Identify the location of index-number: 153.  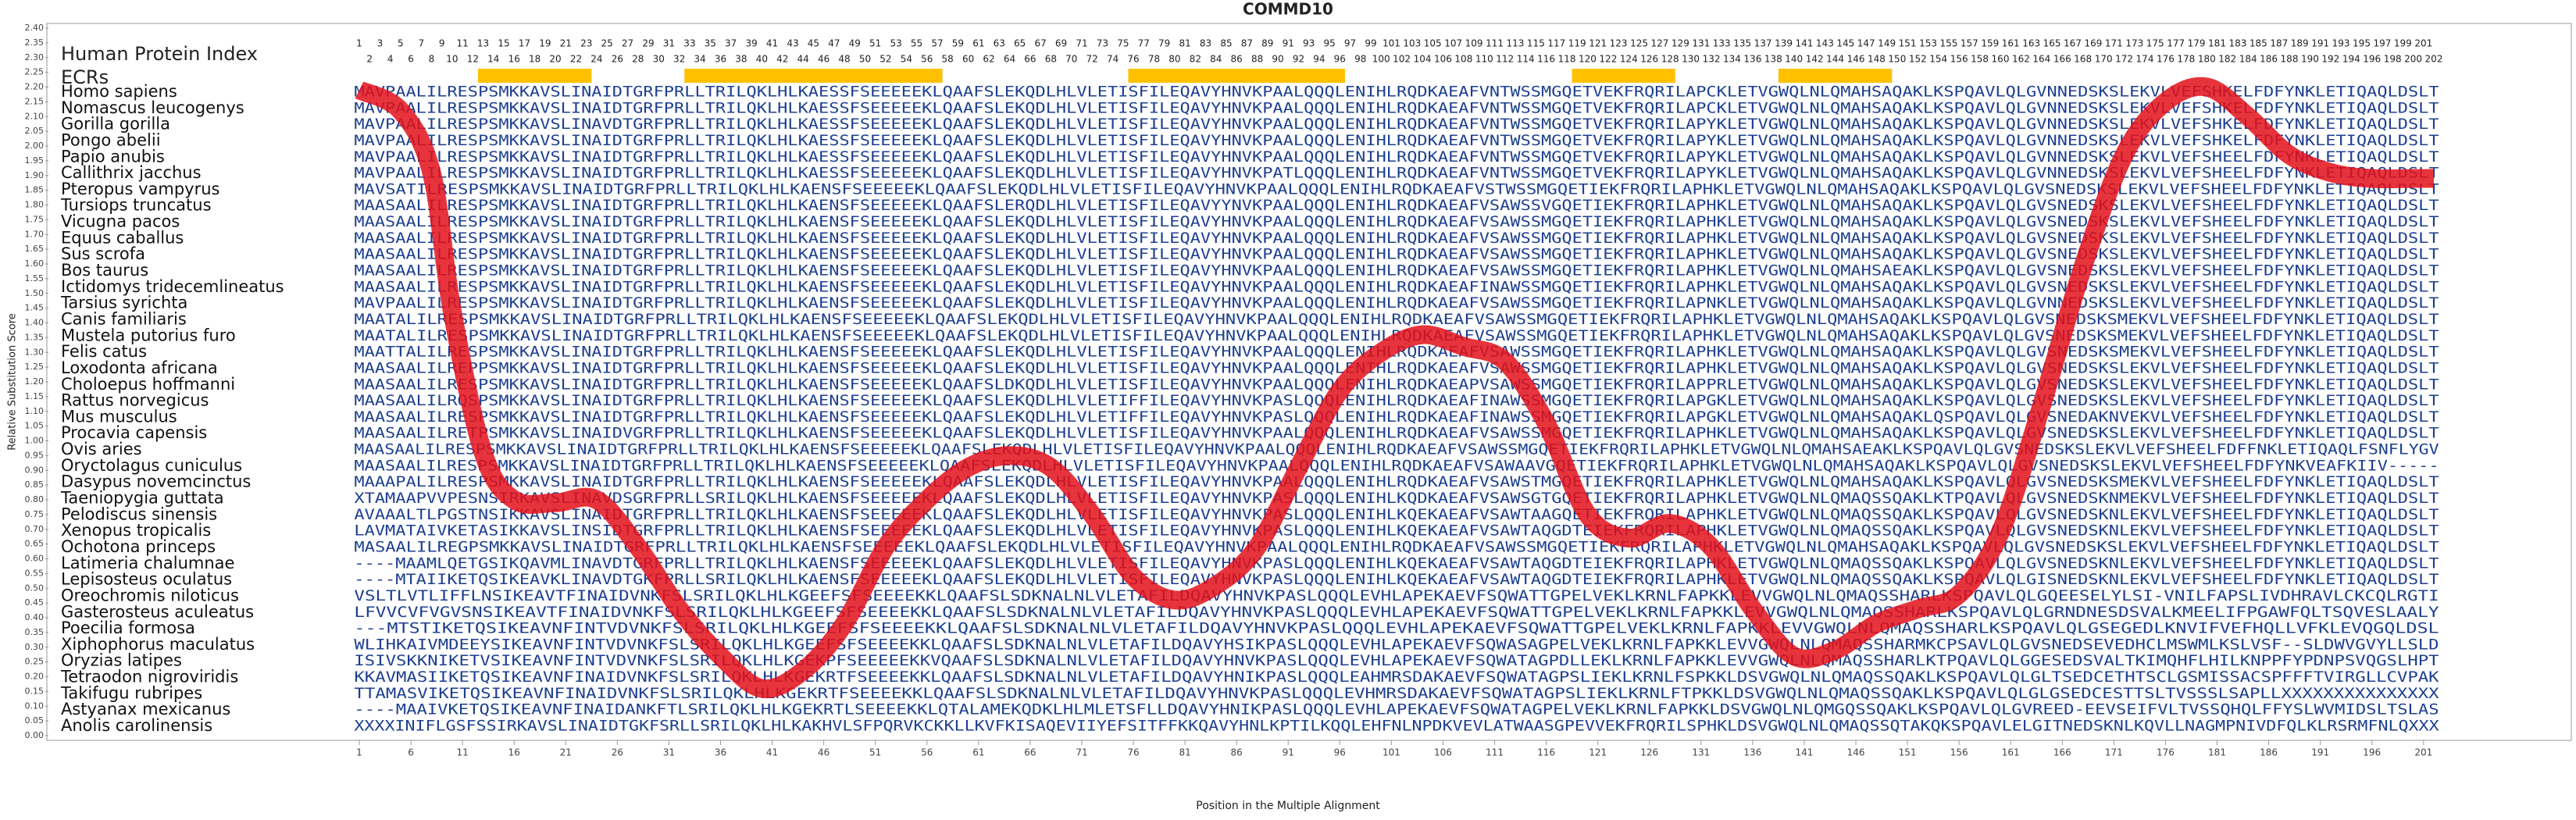
(1928, 43).